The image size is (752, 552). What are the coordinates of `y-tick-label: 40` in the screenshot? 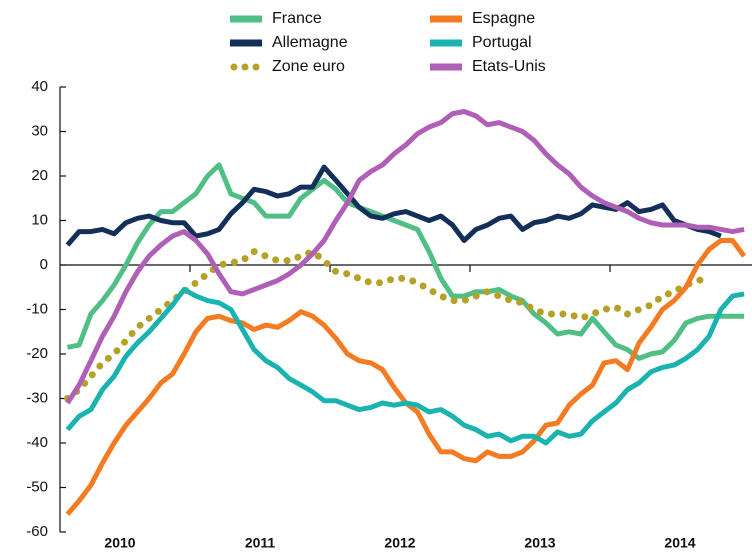 It's located at (39, 86).